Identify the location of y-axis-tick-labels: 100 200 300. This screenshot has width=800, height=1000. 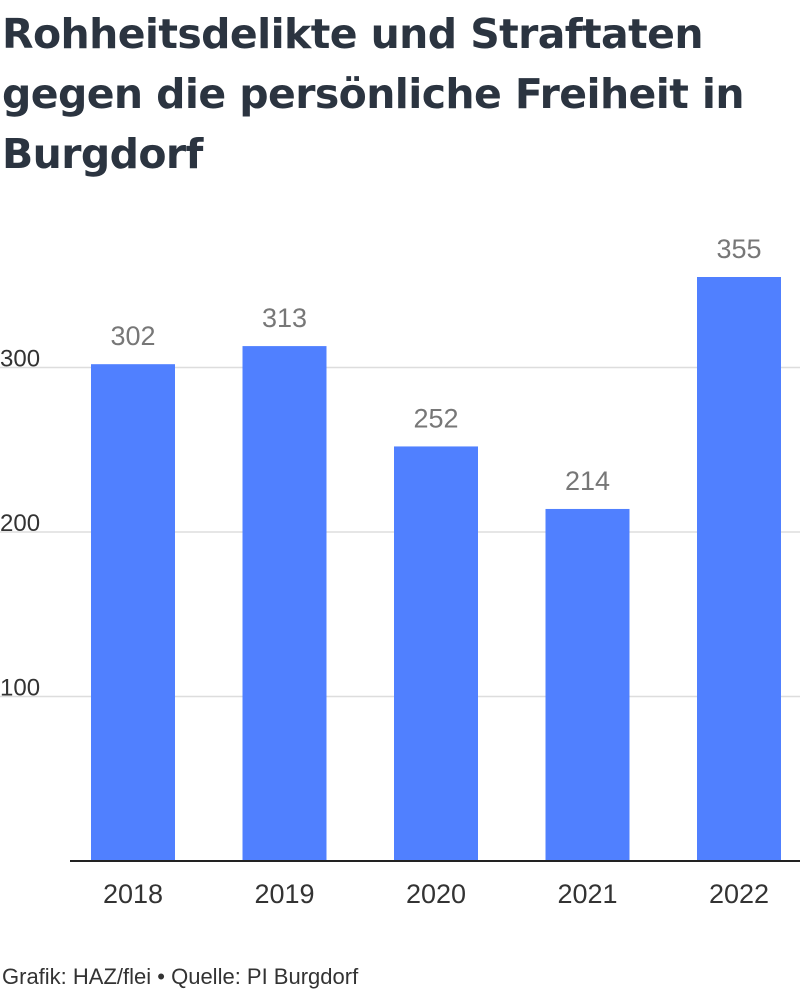
(20, 523).